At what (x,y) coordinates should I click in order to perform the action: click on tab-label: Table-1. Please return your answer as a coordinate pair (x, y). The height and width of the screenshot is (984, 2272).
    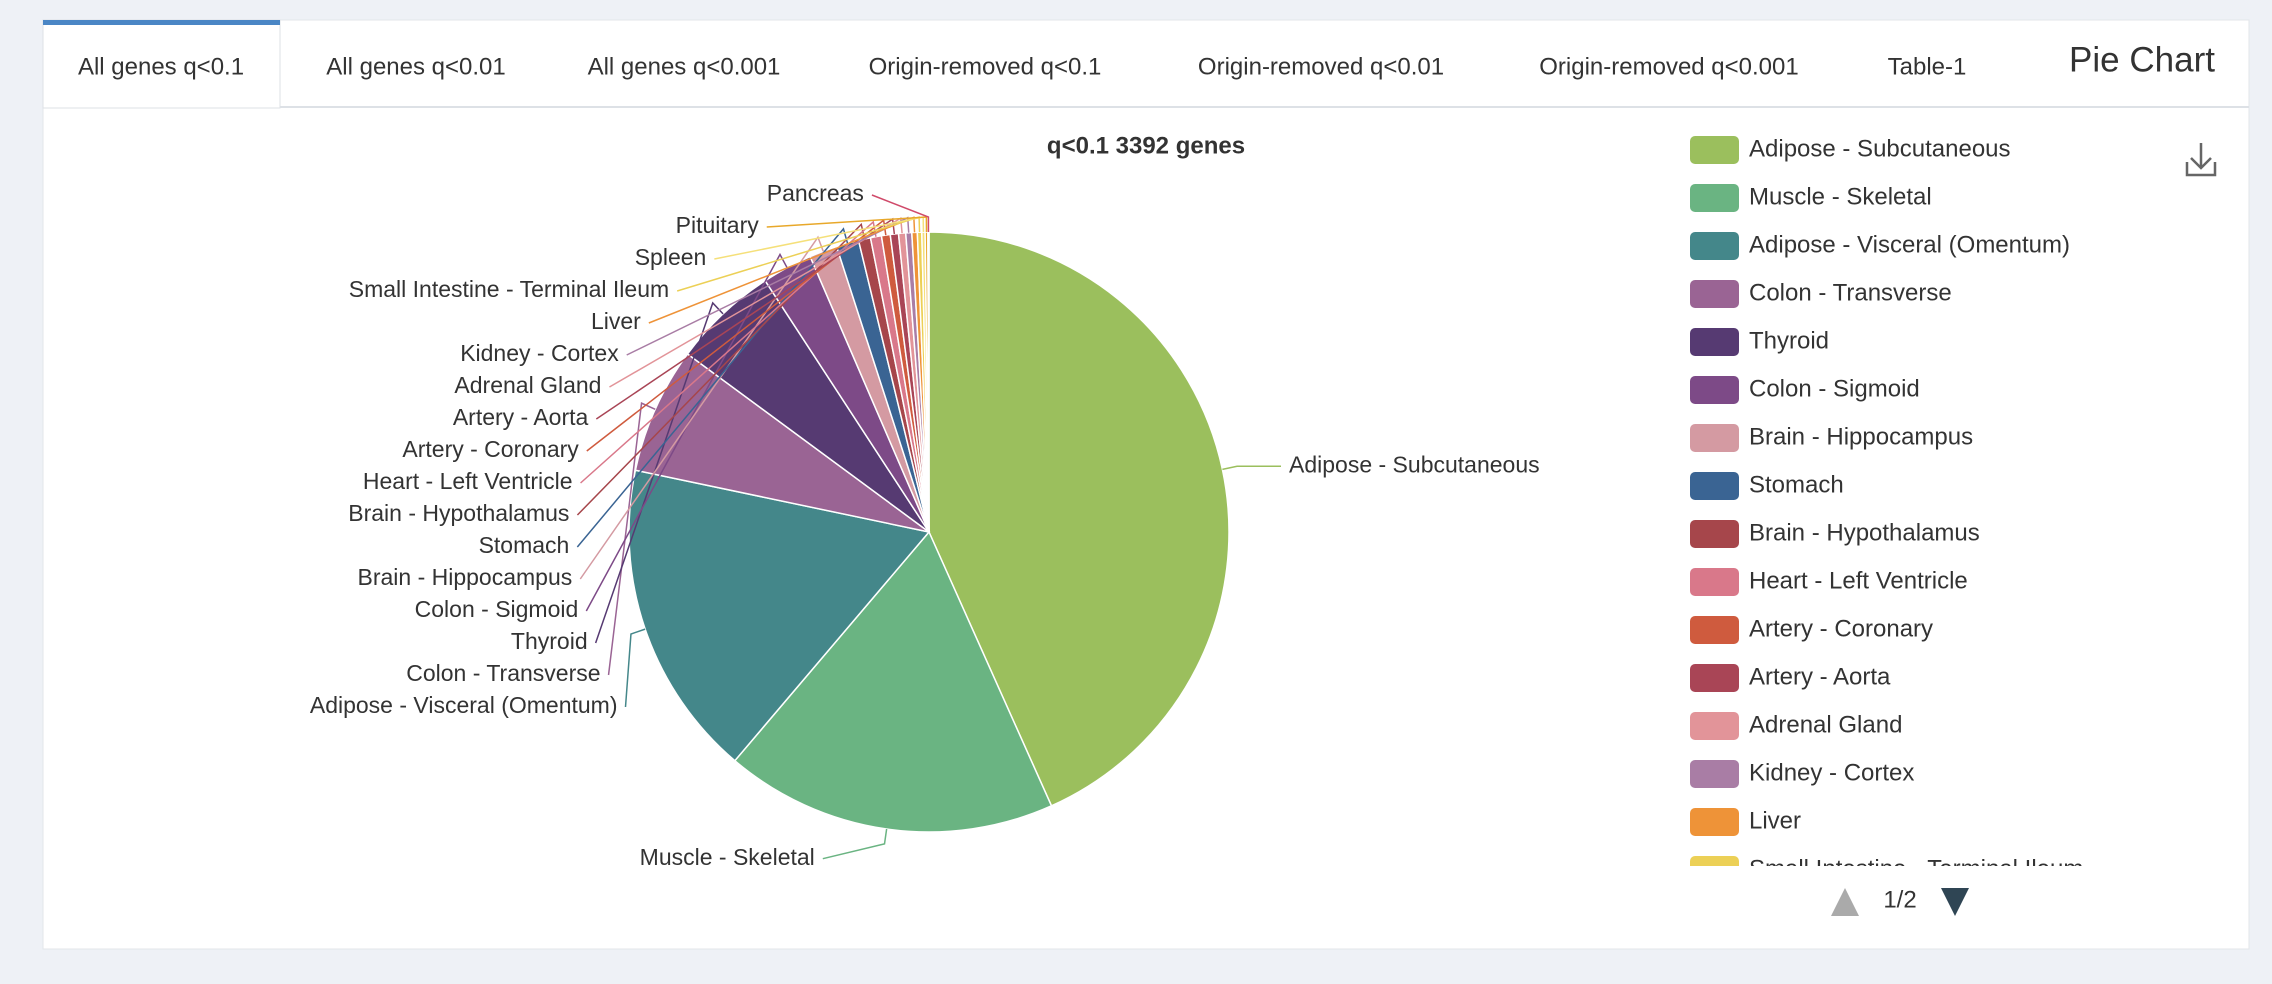
    Looking at the image, I should click on (1927, 66).